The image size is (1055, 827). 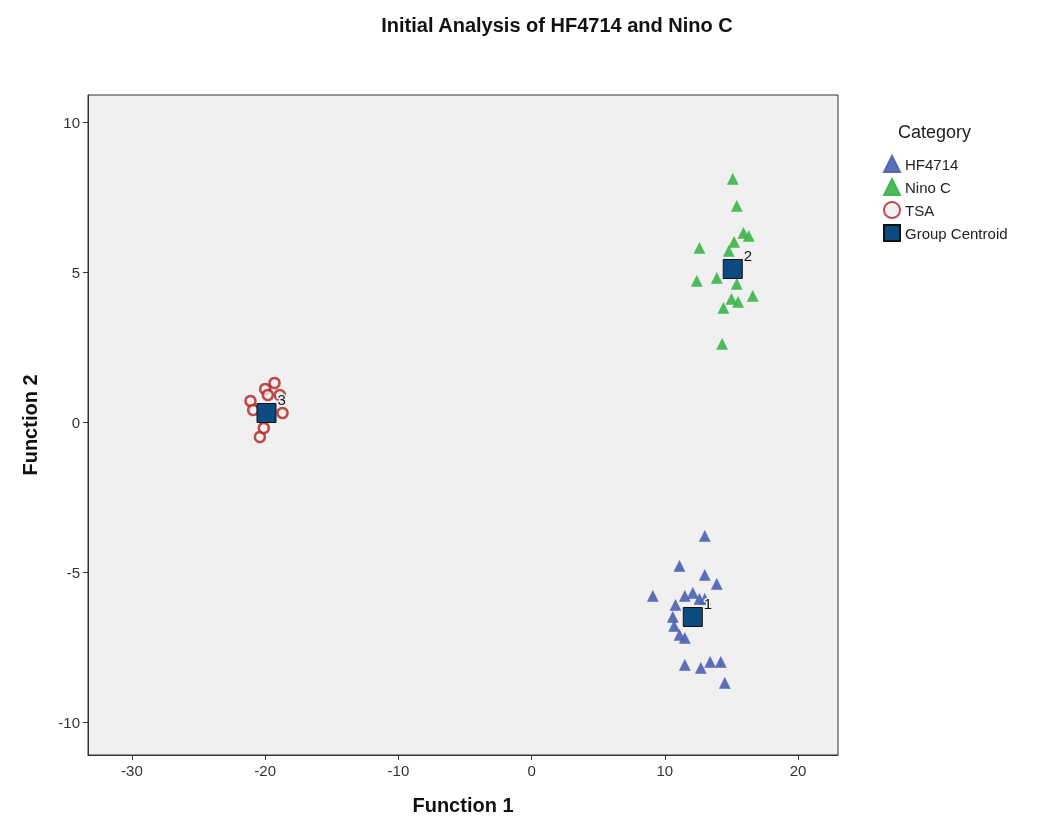 I want to click on y-tick-label: 10, so click(x=71, y=122).